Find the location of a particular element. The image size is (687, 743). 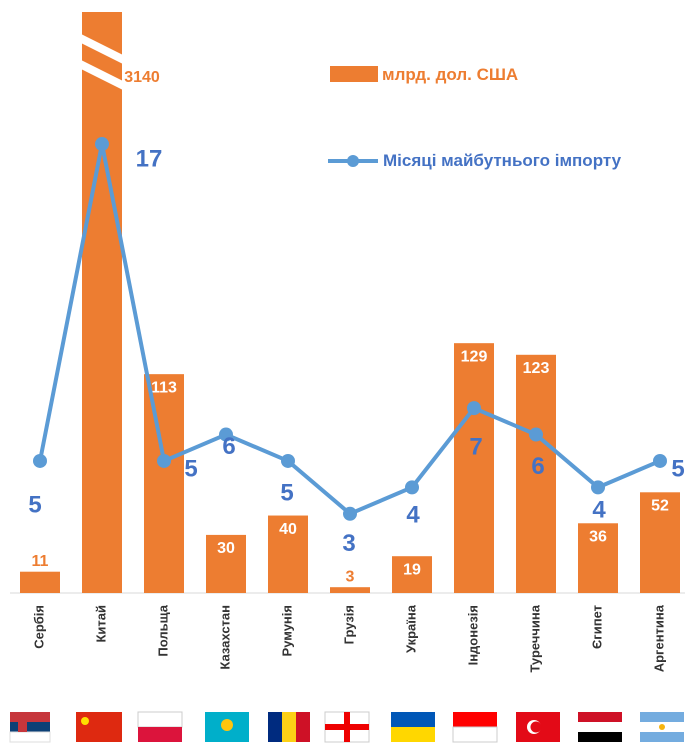

x-tick-label: Румунія is located at coordinates (286, 630).